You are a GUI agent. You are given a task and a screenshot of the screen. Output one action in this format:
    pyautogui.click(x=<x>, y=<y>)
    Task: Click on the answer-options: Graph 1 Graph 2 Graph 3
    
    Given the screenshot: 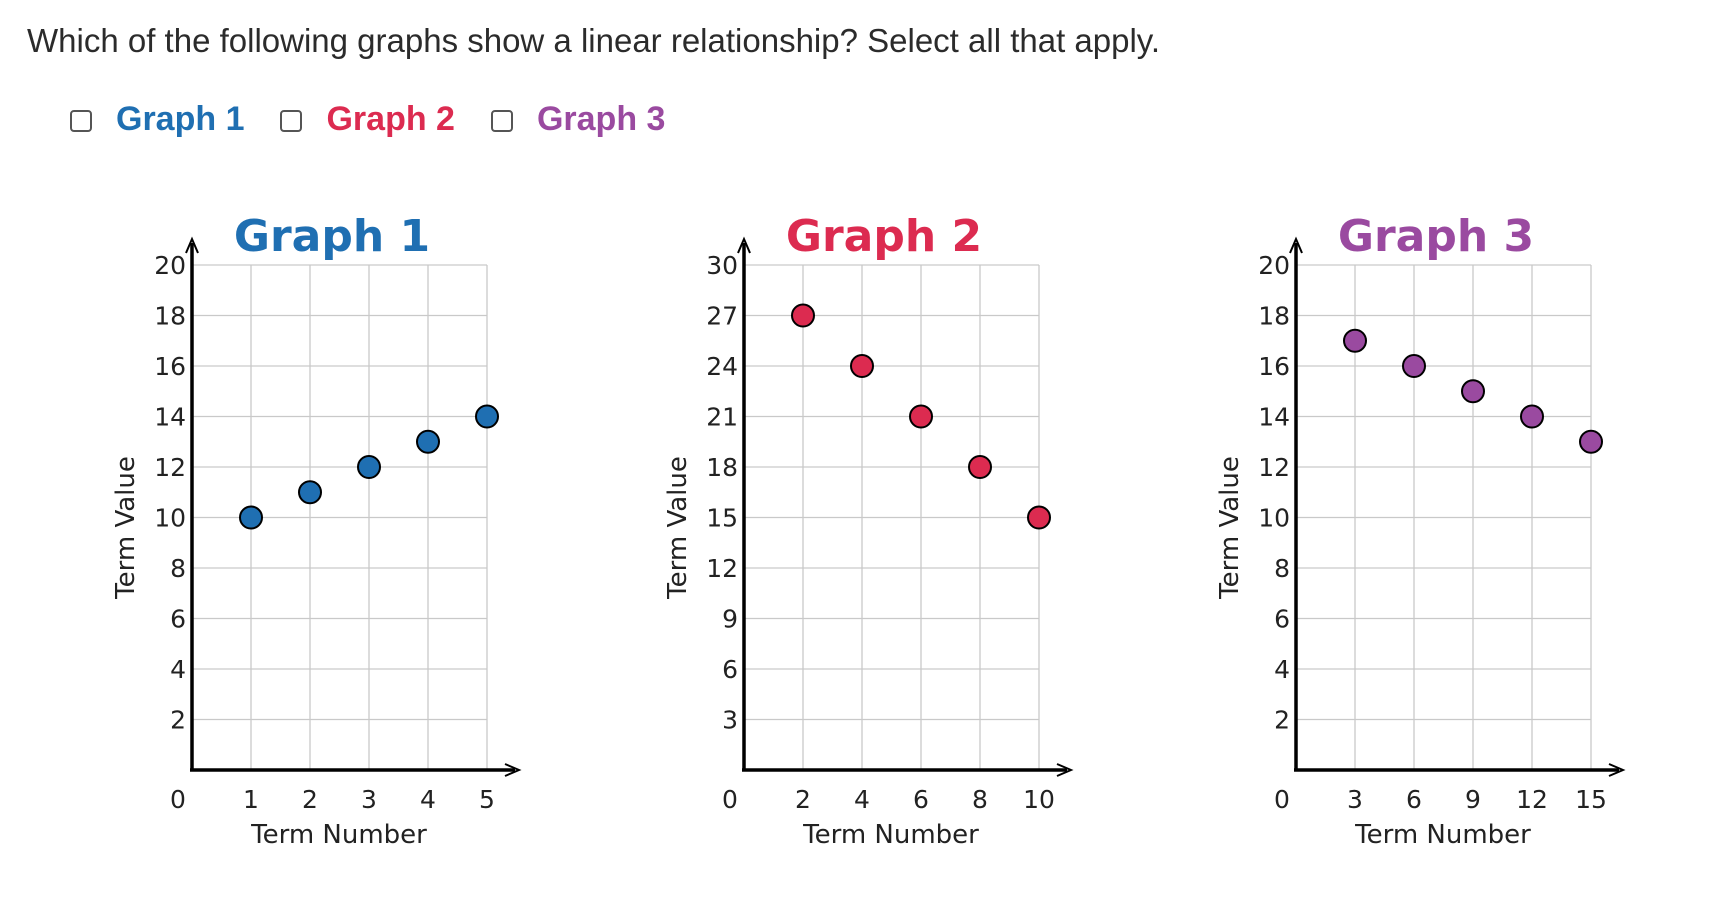 What is the action you would take?
    pyautogui.click(x=385, y=119)
    